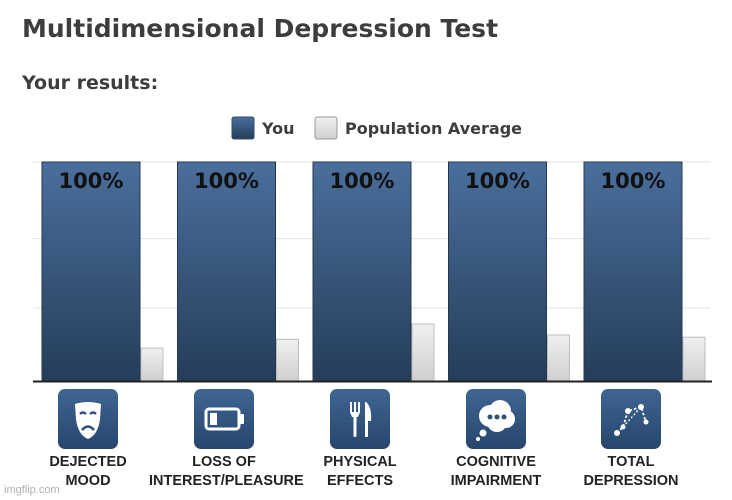 Image resolution: width=732 pixels, height=500 pixels. I want to click on thought-bubble-icon, so click(496, 419).